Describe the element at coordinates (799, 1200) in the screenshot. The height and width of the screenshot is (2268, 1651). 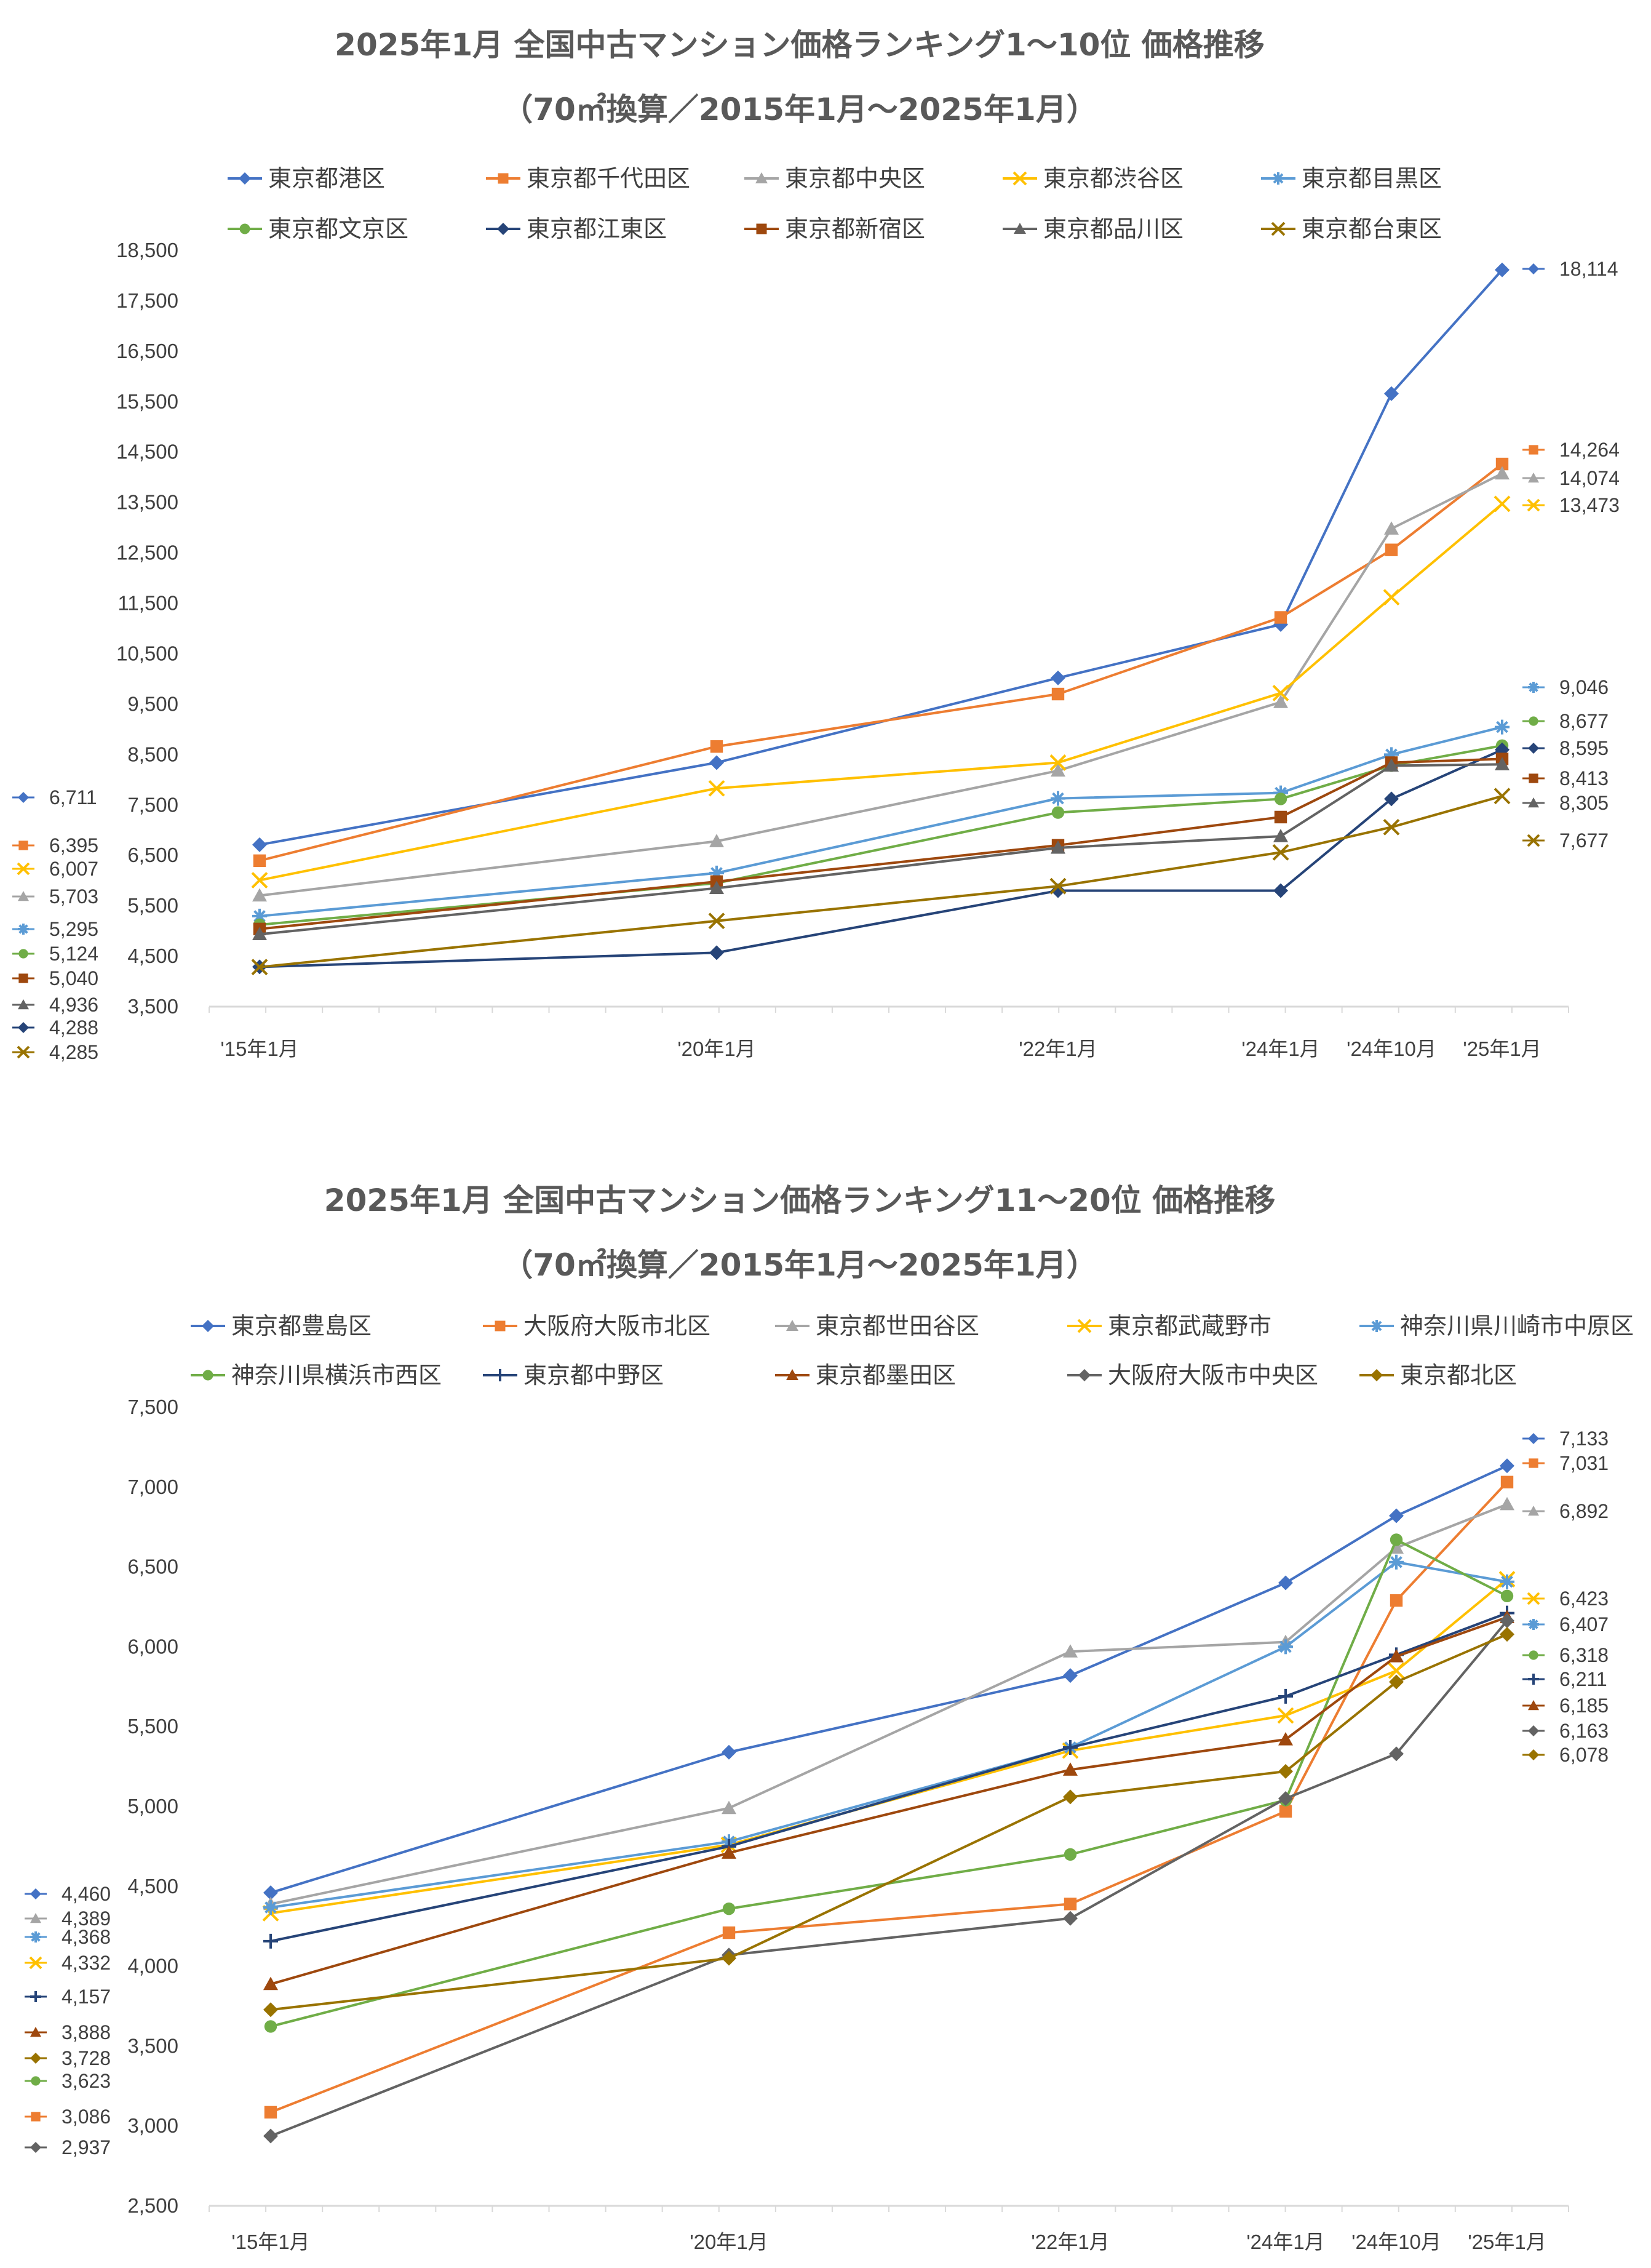
I see `chart-2-title: 2025年1月 全国中古マンション価格ランキング11～20位 価格推移` at that location.